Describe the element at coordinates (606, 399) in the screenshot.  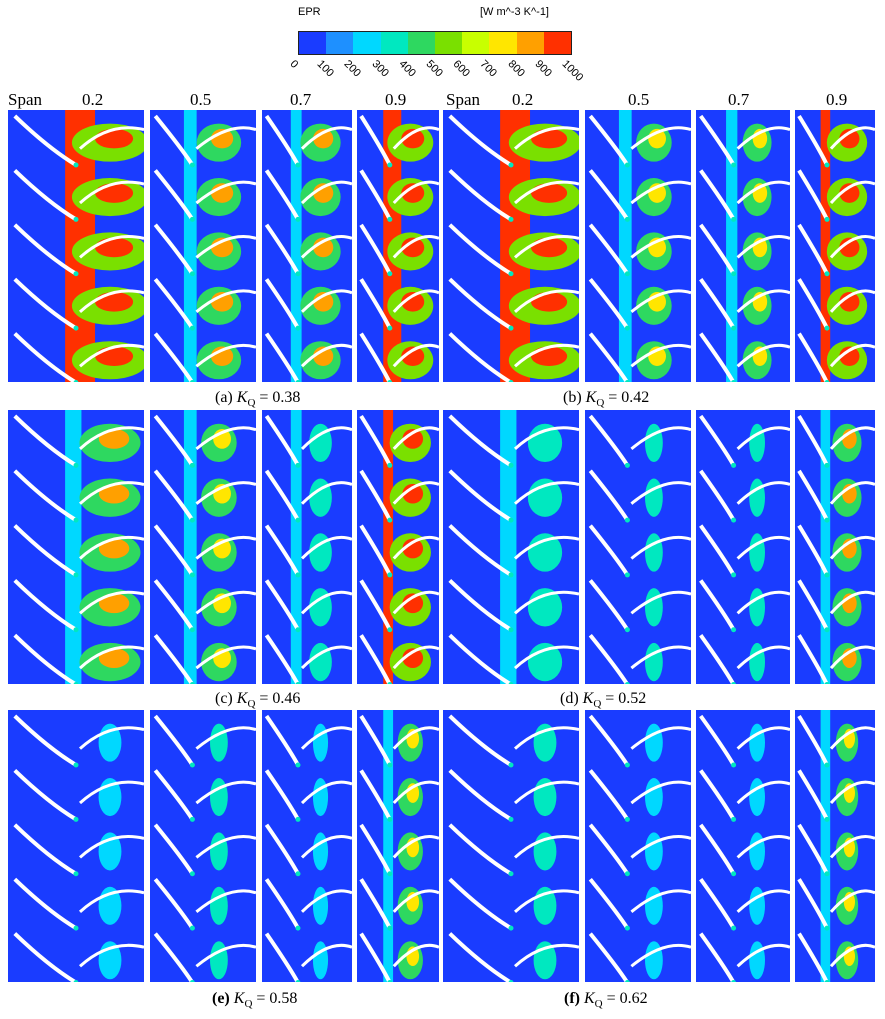
I see `caption-b: (b) KQ = 0.42` at that location.